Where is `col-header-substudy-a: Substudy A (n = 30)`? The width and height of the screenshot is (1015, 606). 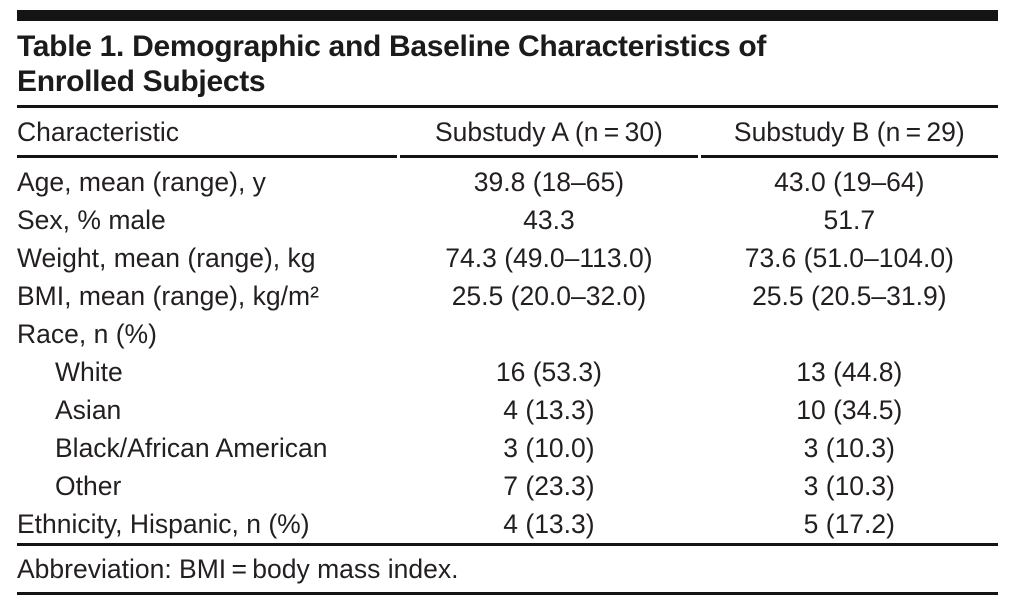
col-header-substudy-a: Substudy A (n = 30) is located at coordinates (549, 133).